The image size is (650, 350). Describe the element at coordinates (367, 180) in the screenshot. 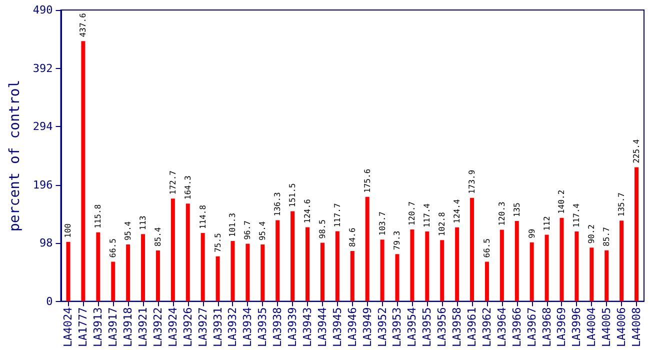

I see `data-label: 175.6` at that location.